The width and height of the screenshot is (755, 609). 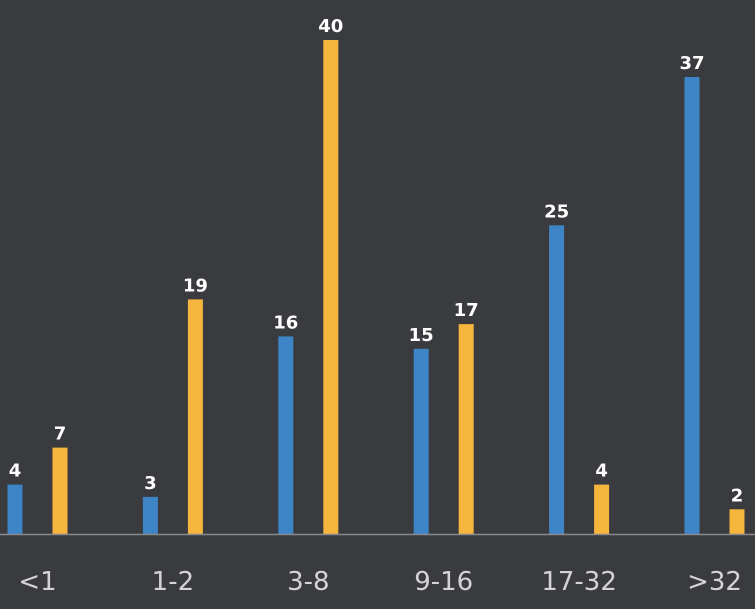 What do you see at coordinates (285, 322) in the screenshot?
I see `data-label-series1-2: 16` at bounding box center [285, 322].